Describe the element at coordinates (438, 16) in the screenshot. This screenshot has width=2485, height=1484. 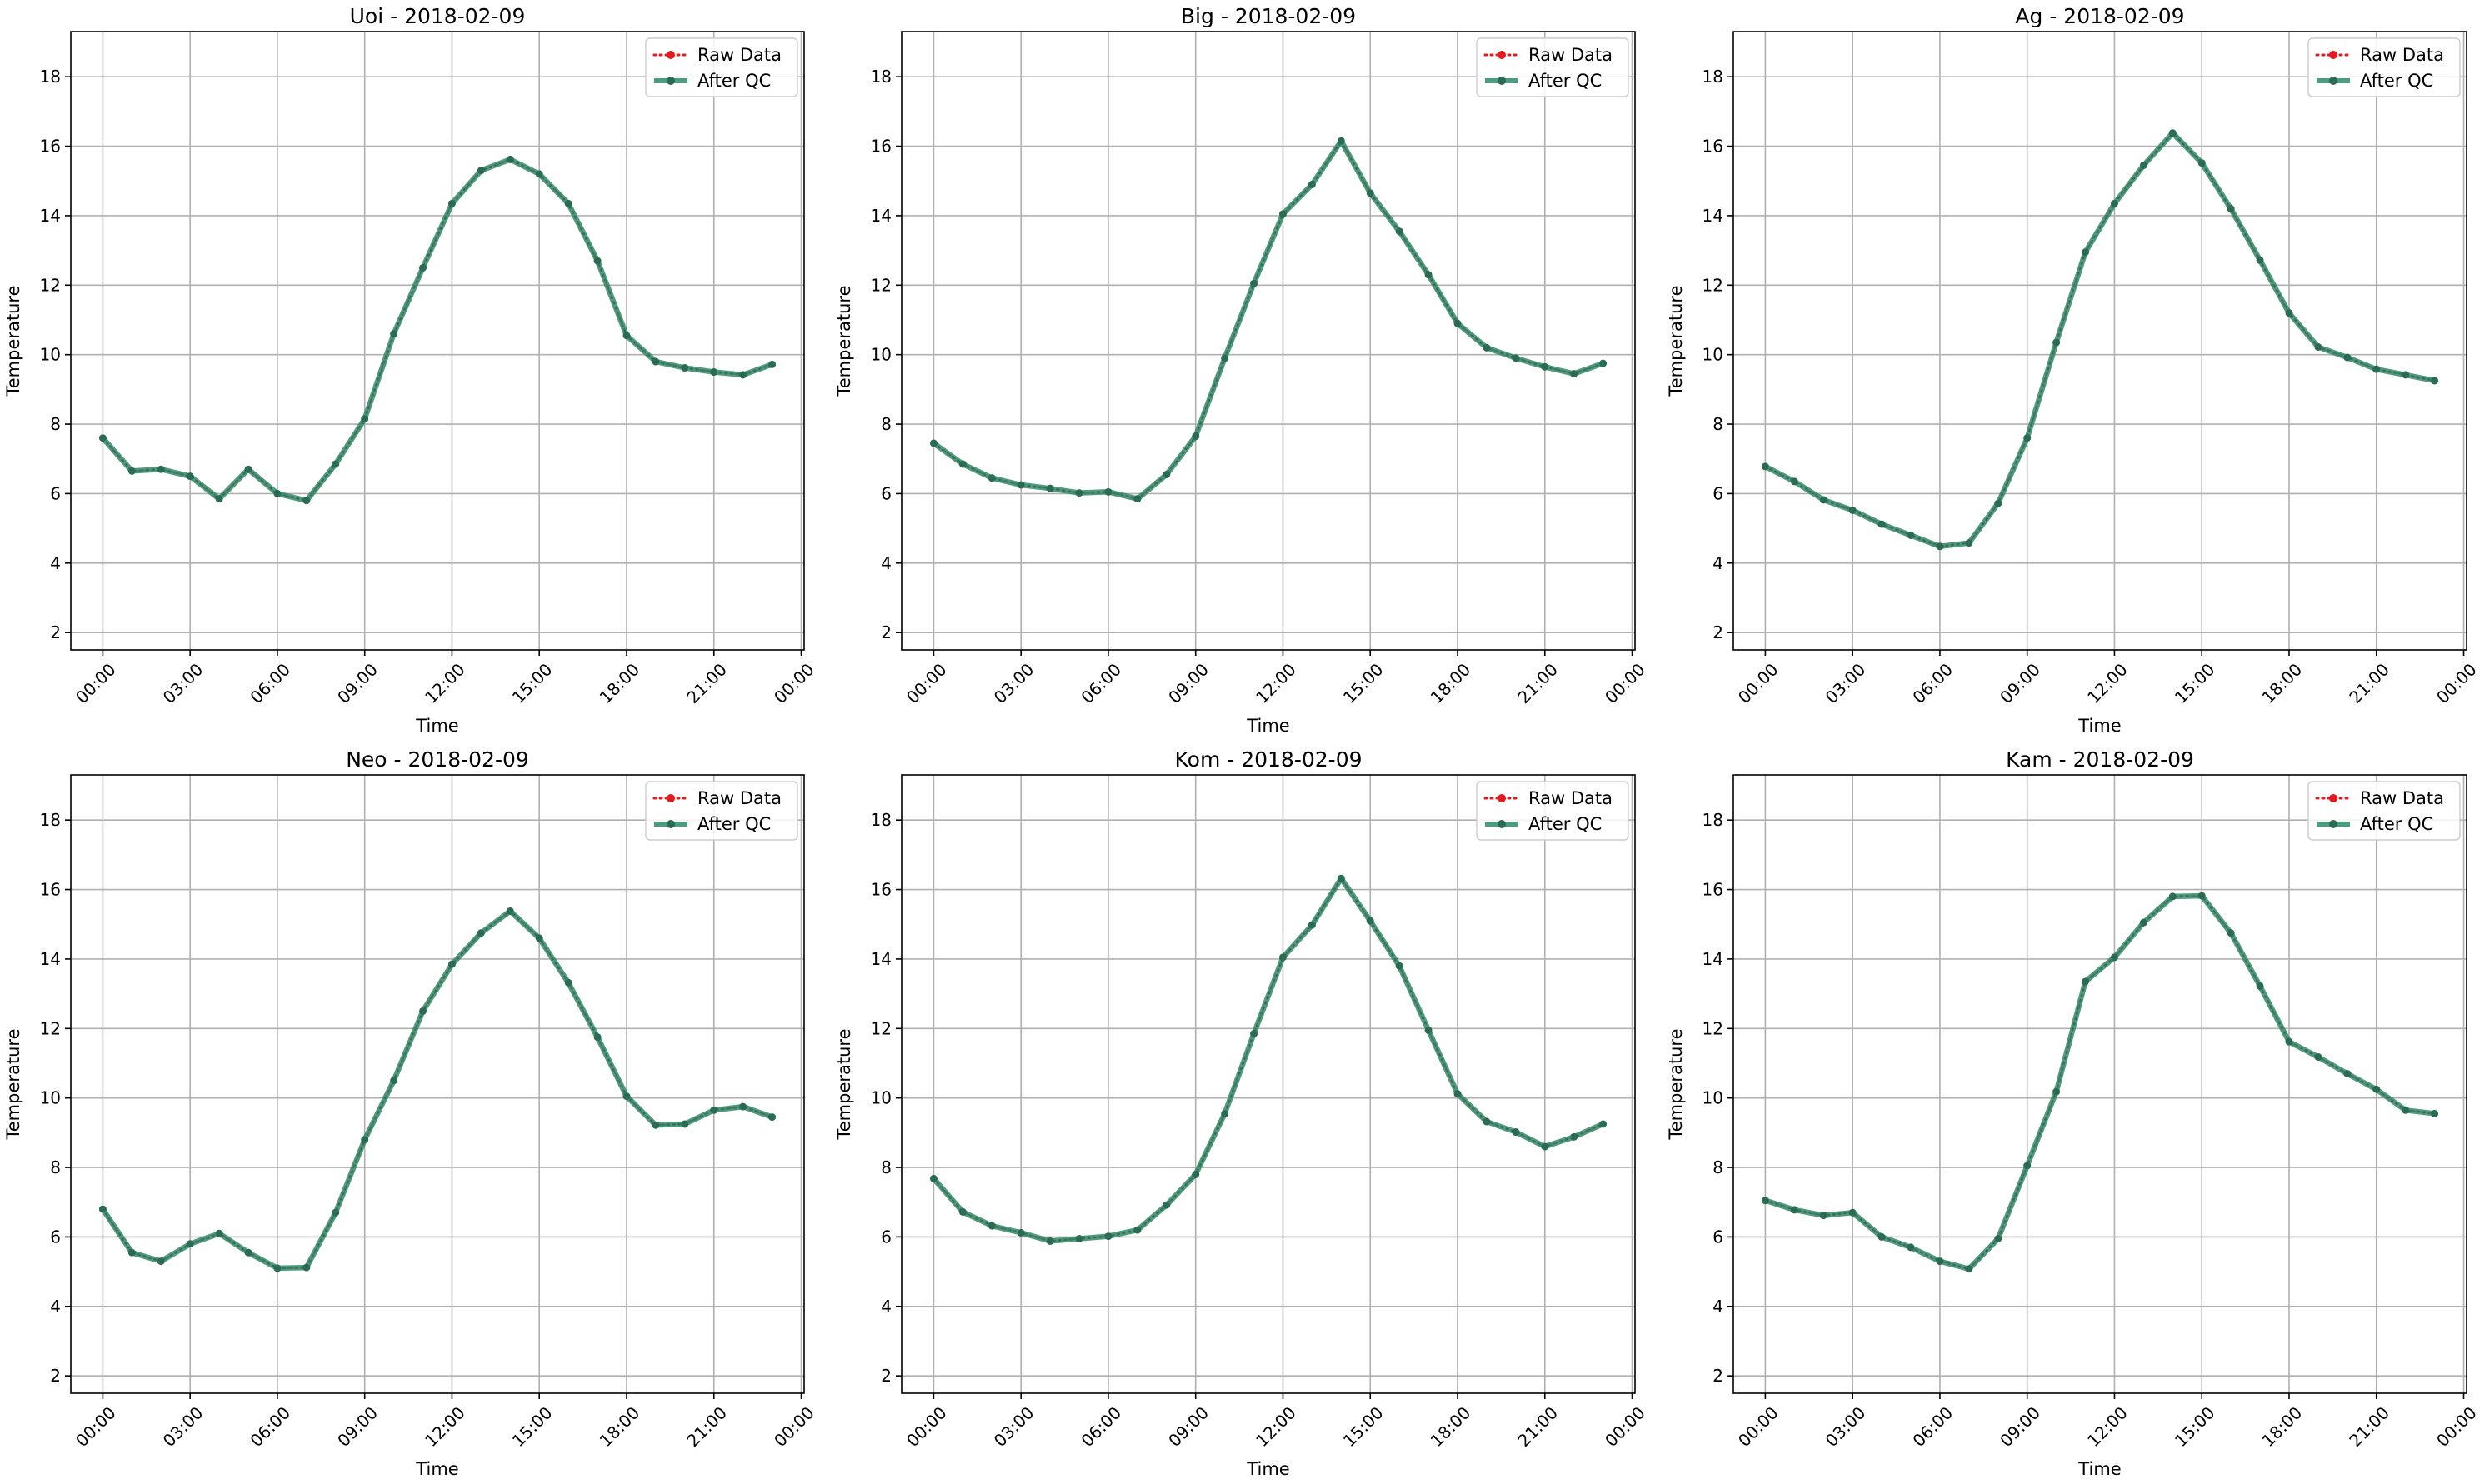
I see `chart-title: Uoi - 2018-02-09` at that location.